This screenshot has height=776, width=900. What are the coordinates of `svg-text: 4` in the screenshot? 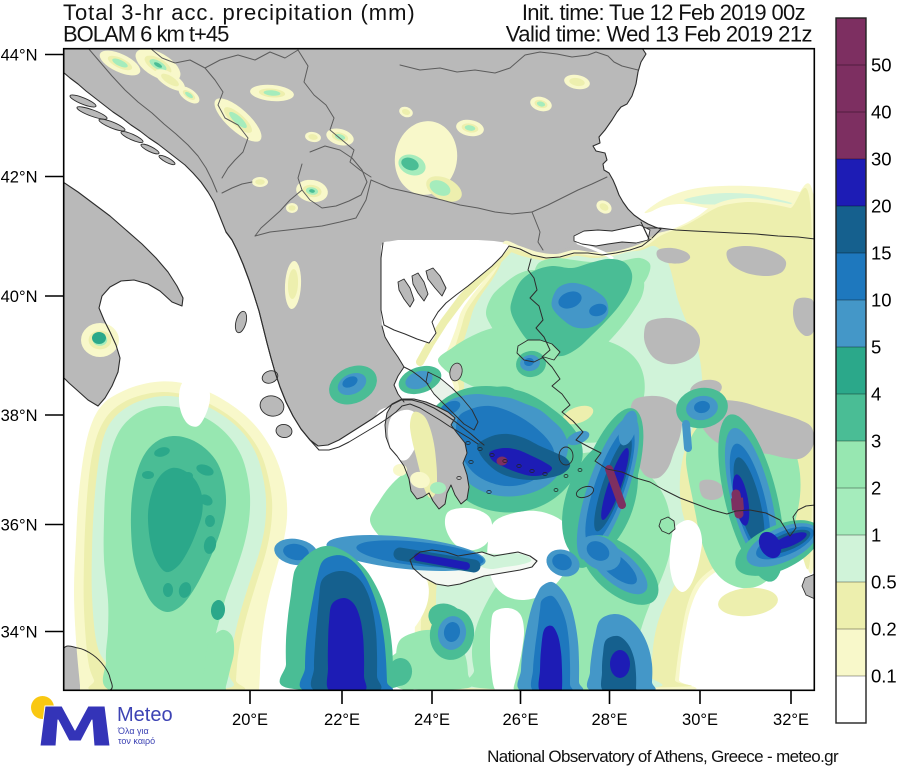 It's located at (876, 394).